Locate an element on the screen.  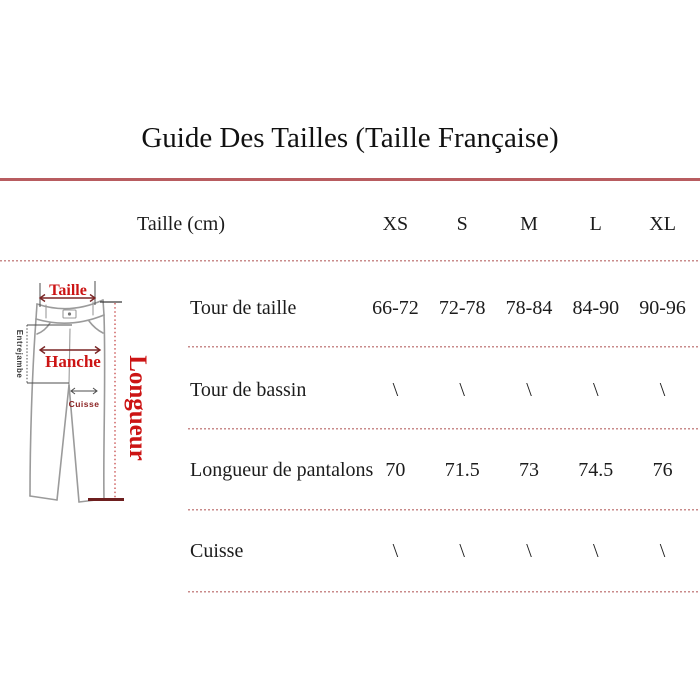
row-label: Tour de bassin is located at coordinates (248, 390).